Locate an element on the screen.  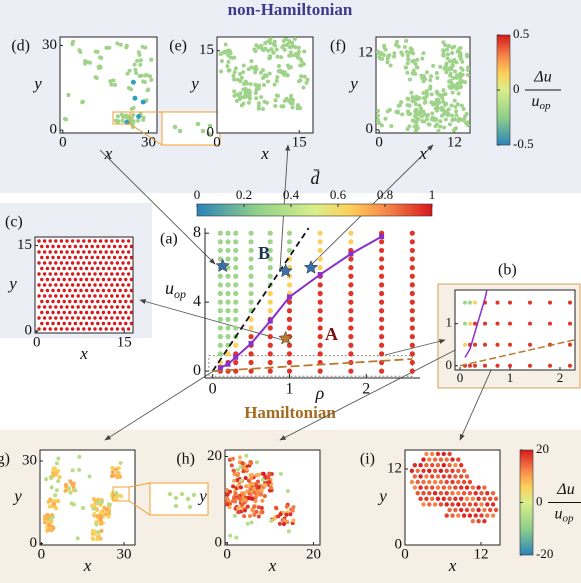
critical-line is located at coordinates (301, 302).